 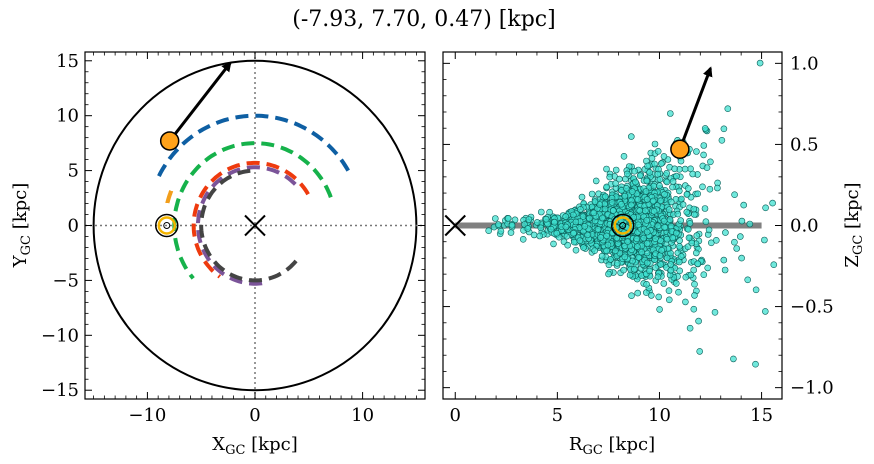 What do you see at coordinates (167, 225) in the screenshot?
I see `sun-marker` at bounding box center [167, 225].